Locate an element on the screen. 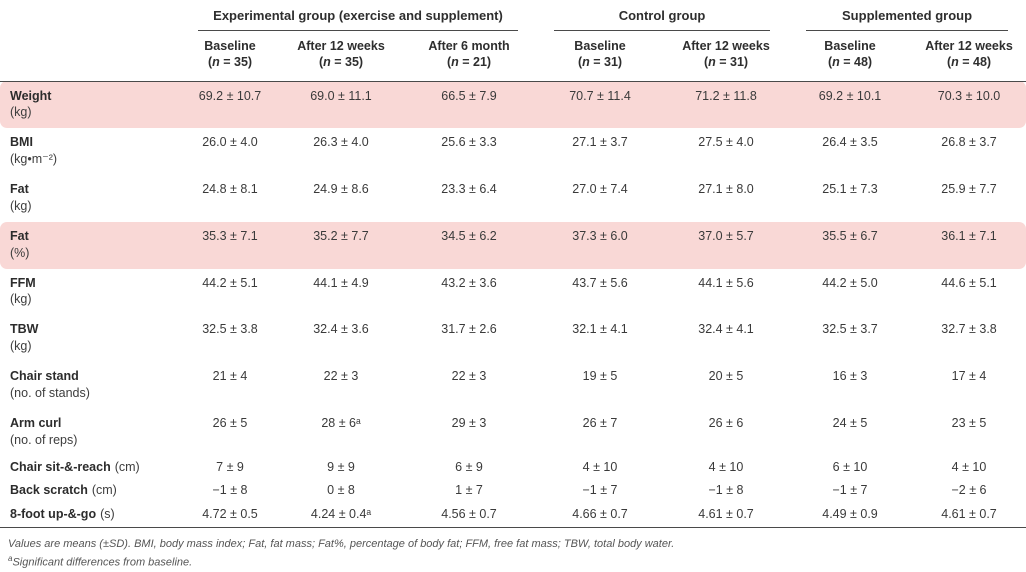 The height and width of the screenshot is (572, 1026). row-label: Fat (%) is located at coordinates (90, 245).